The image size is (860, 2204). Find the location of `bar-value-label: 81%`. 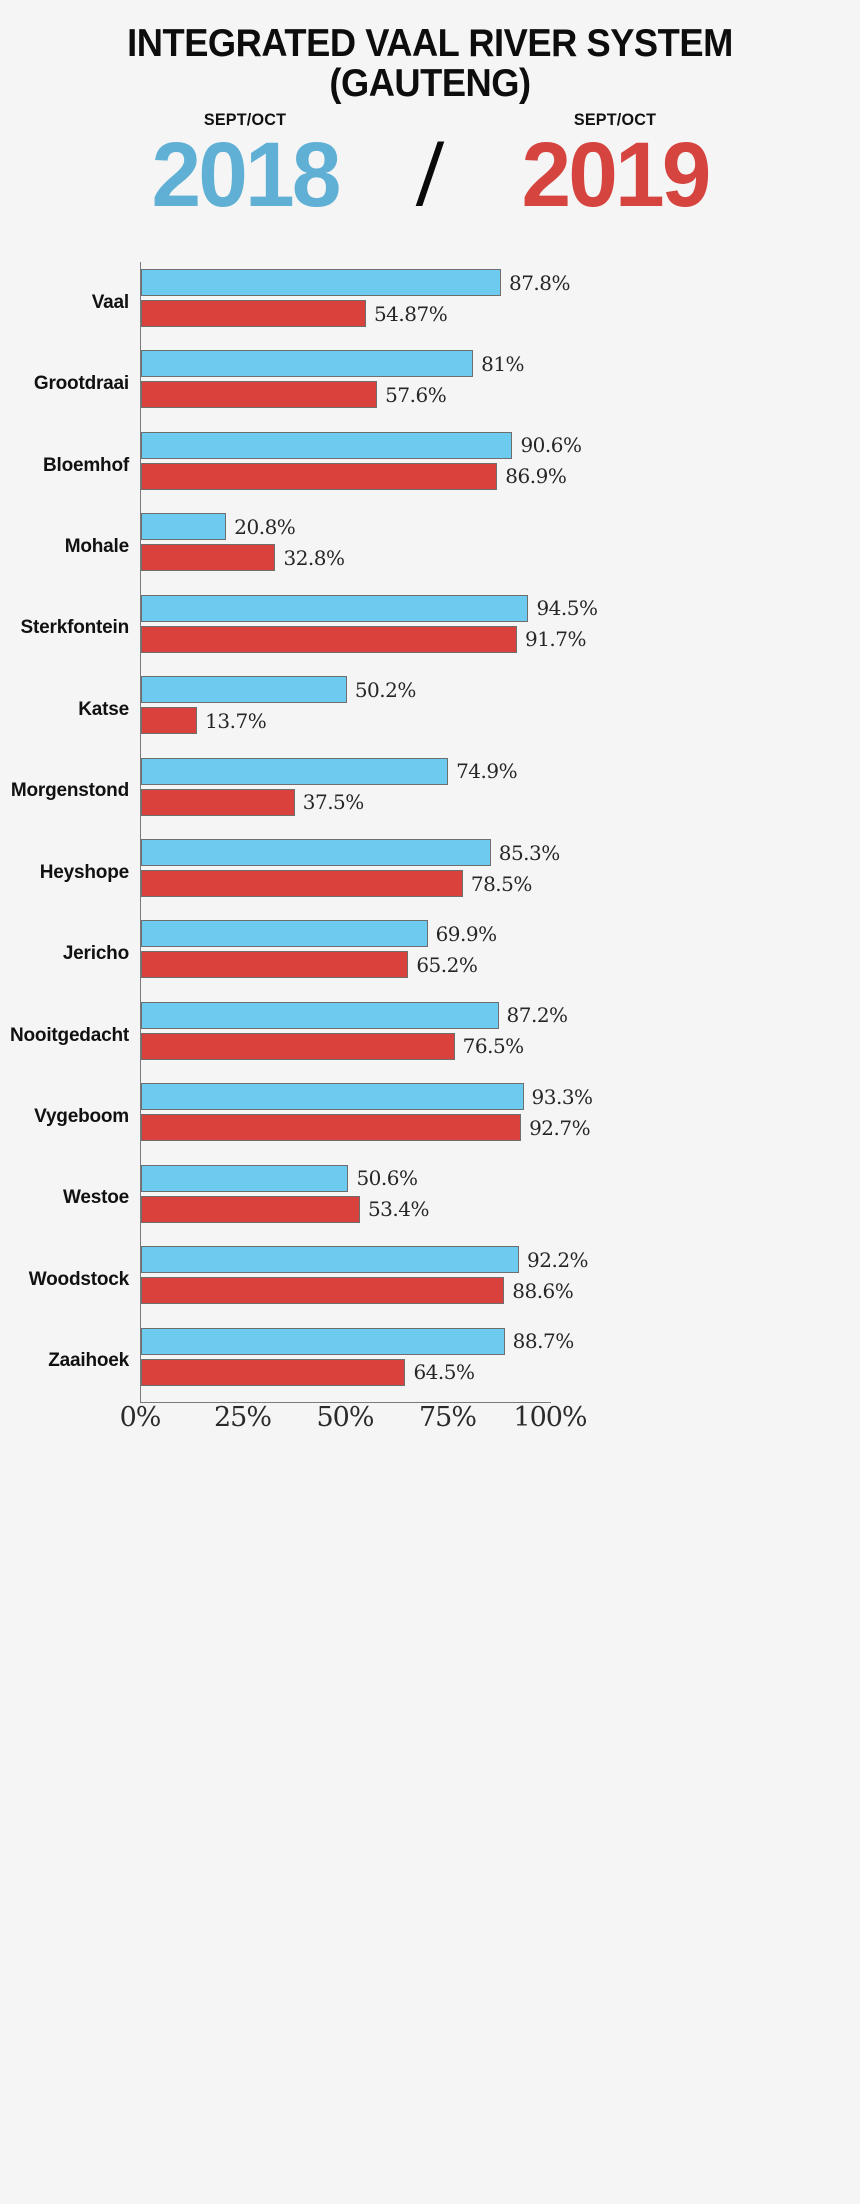

bar-value-label: 81% is located at coordinates (503, 363).